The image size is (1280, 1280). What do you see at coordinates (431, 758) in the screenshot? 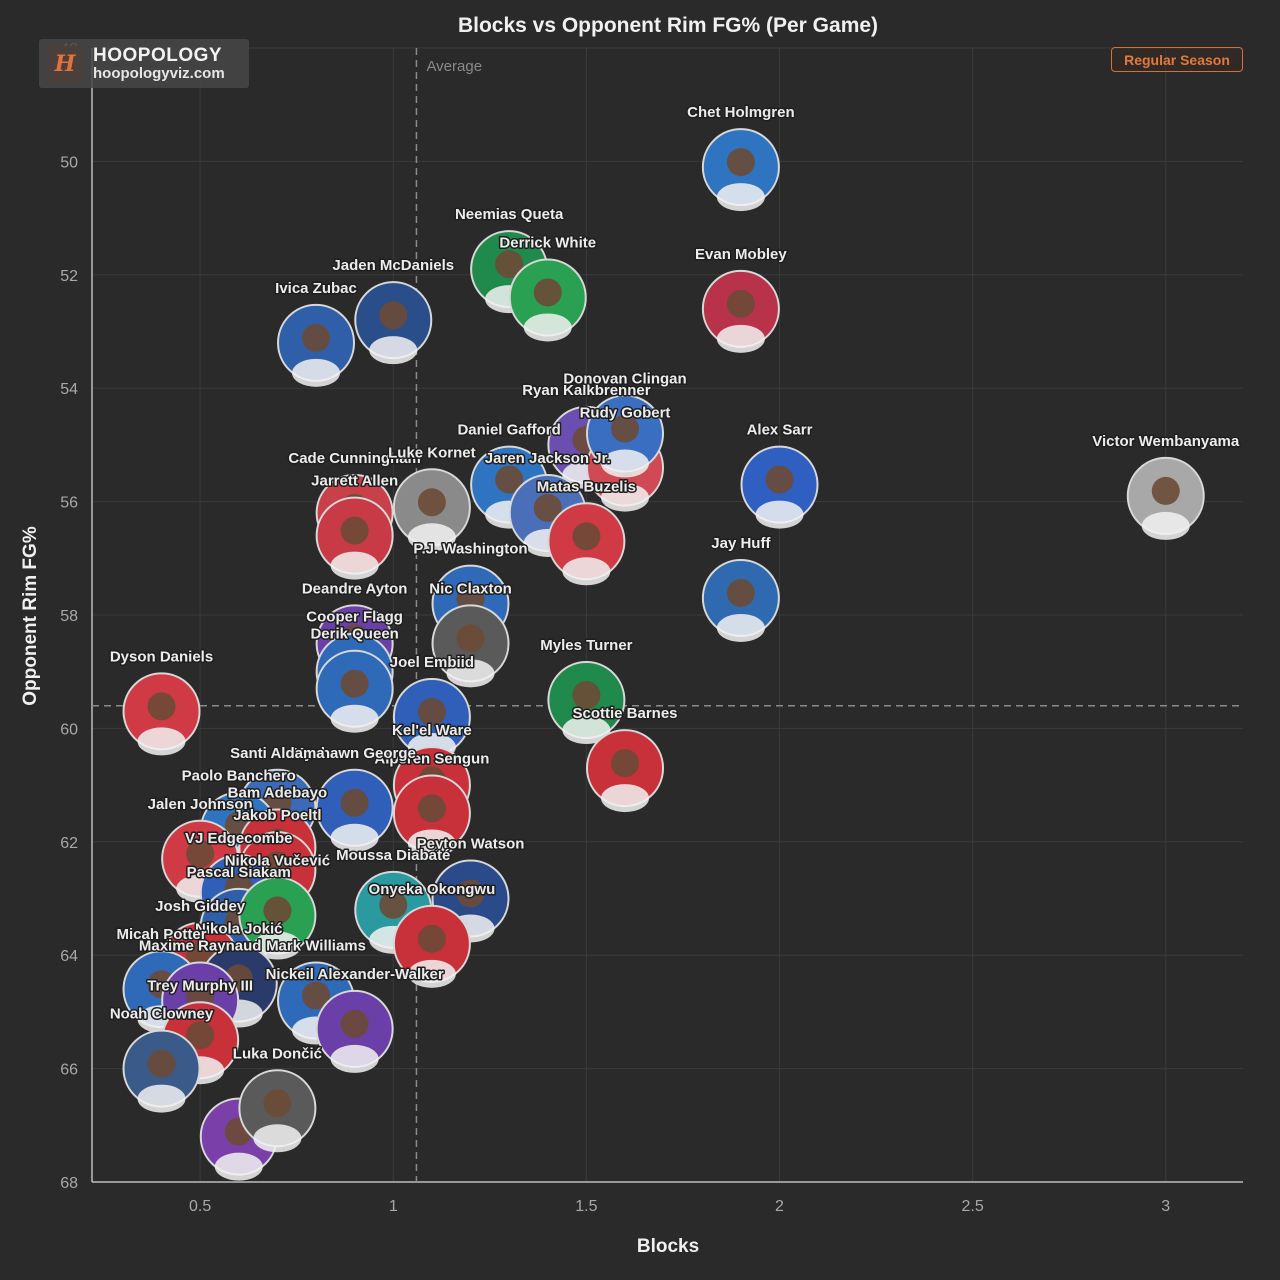
I see `player-label: Alperen Sengun` at bounding box center [431, 758].